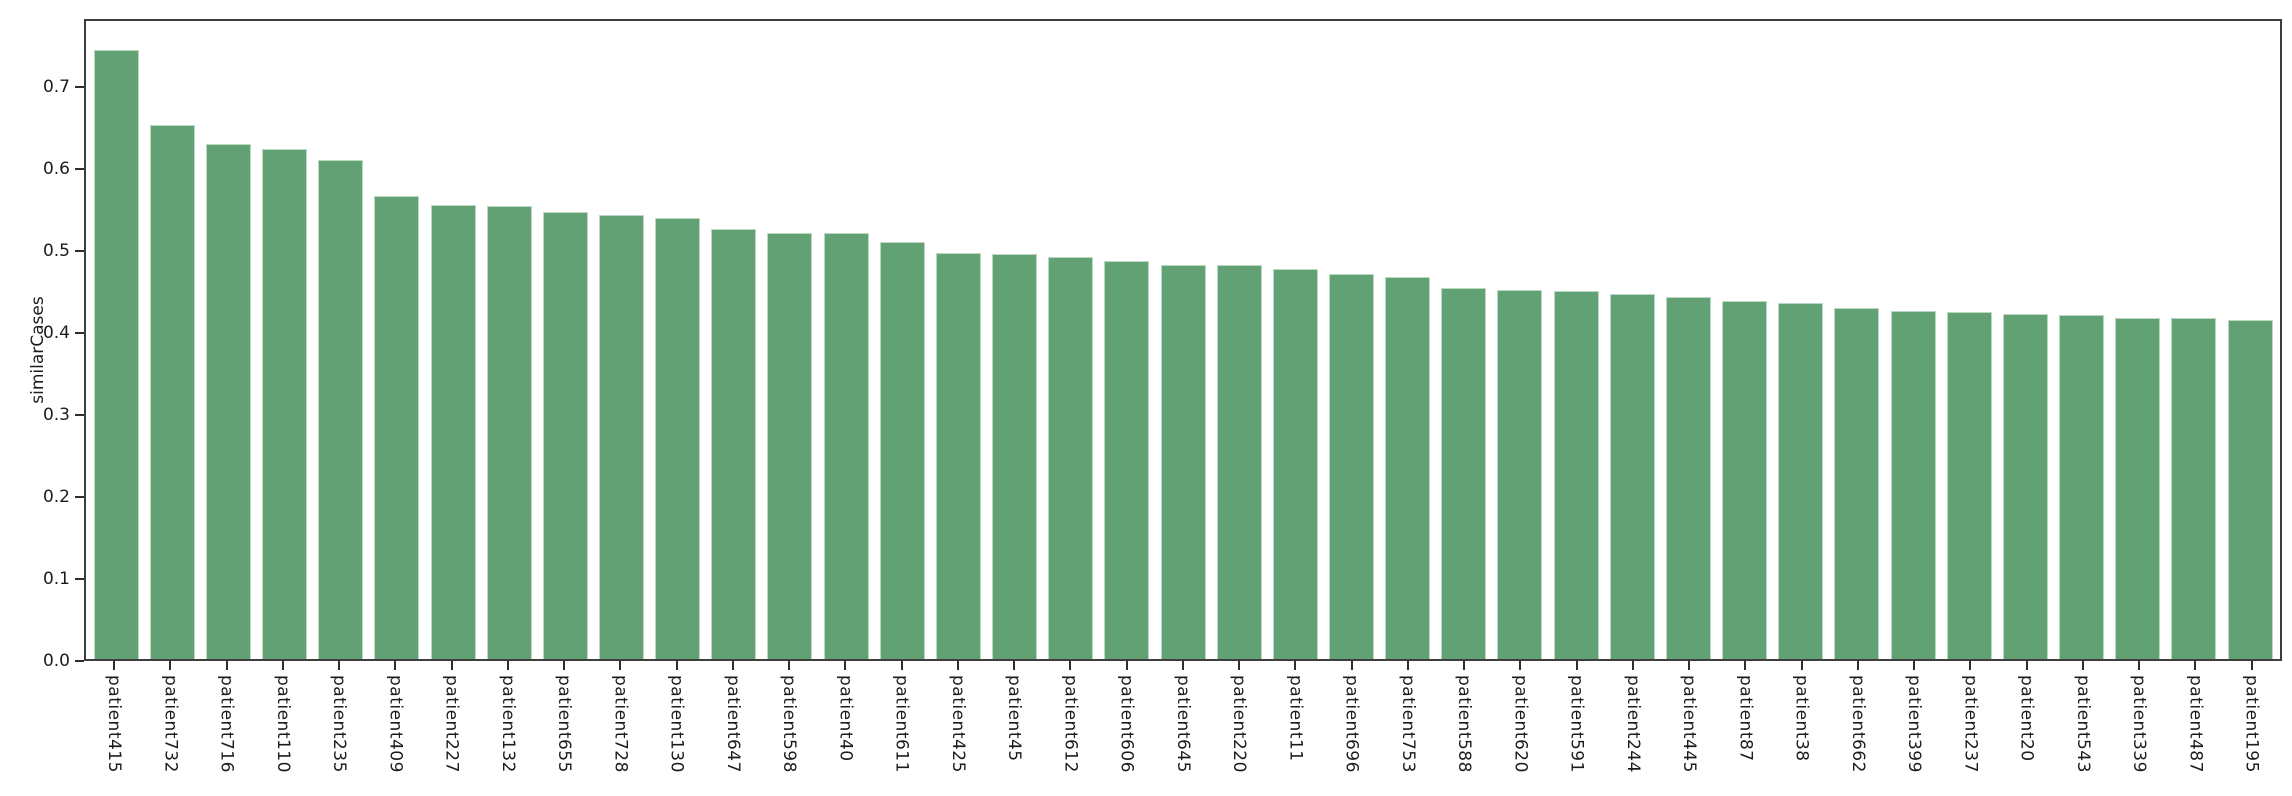 The height and width of the screenshot is (796, 2292). What do you see at coordinates (339, 717) in the screenshot?
I see `x-tick: patient235` at bounding box center [339, 717].